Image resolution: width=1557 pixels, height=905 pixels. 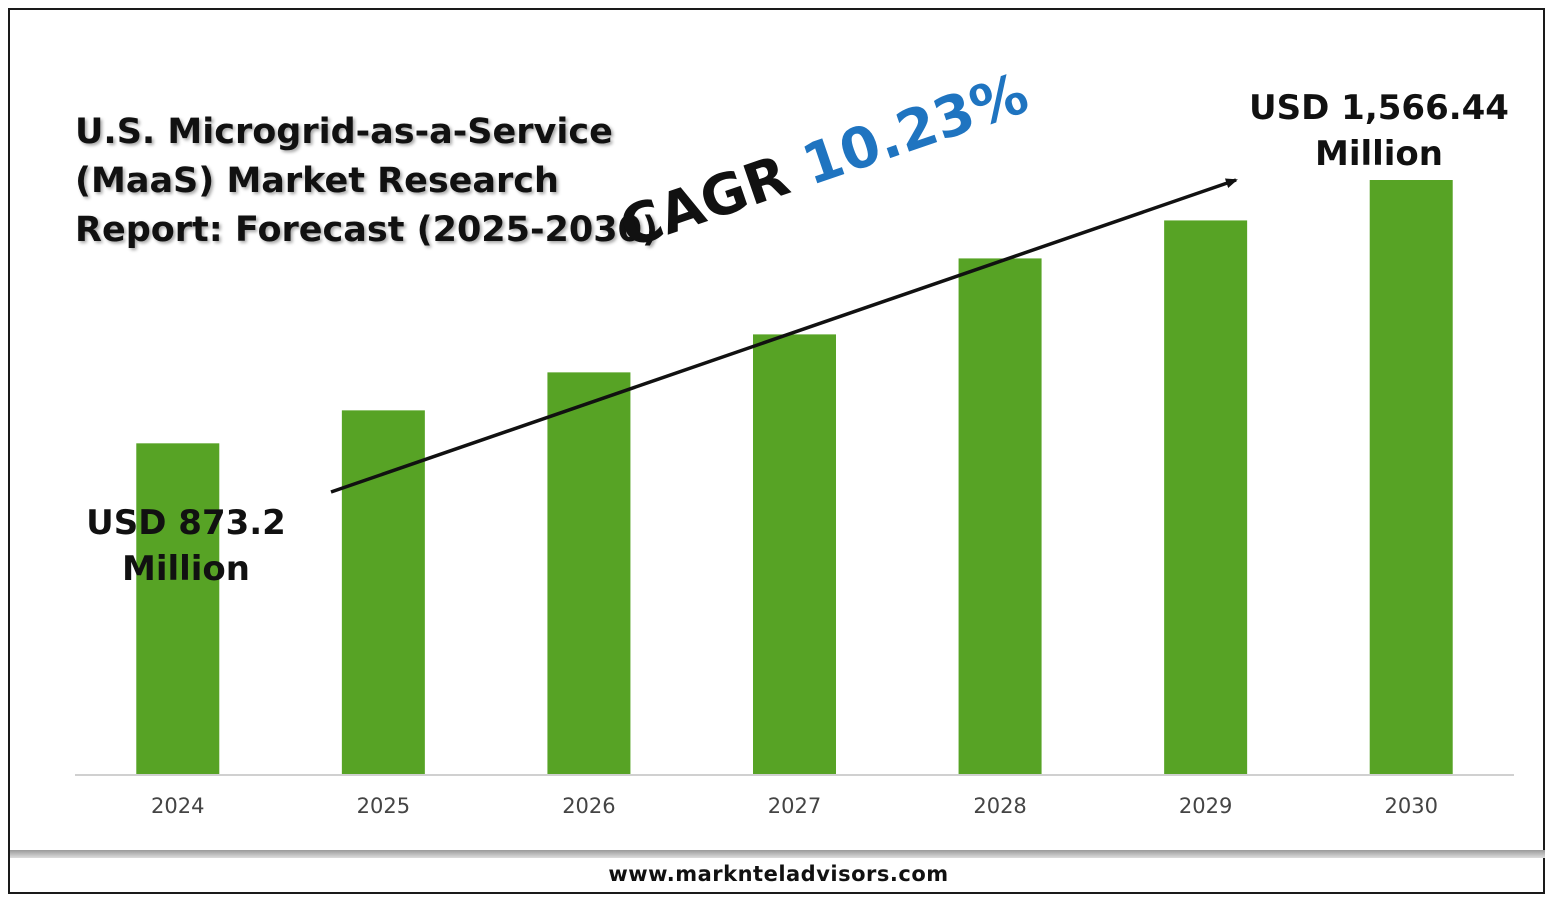 What do you see at coordinates (1205, 806) in the screenshot?
I see `x-tick-label-2029: 2029` at bounding box center [1205, 806].